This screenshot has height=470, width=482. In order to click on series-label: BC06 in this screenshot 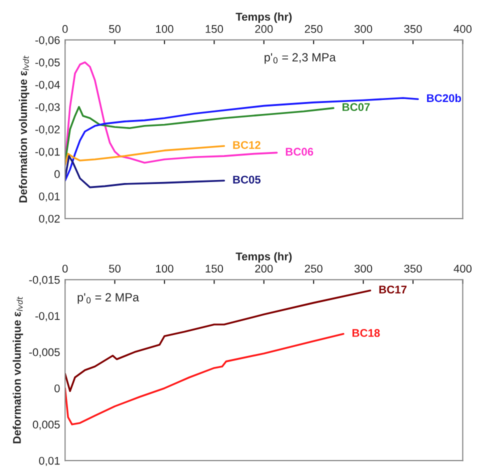, I will do `click(300, 152)`.